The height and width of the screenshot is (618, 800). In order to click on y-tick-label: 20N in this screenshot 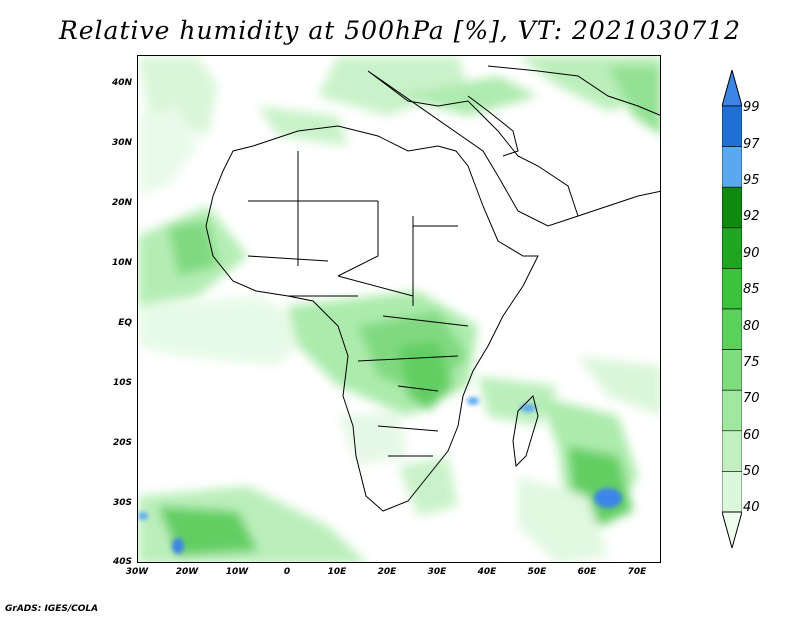, I will do `click(121, 203)`.